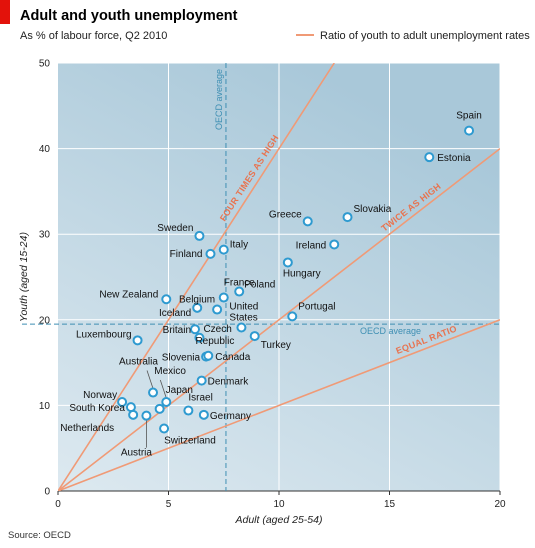  What do you see at coordinates (166, 299) in the screenshot?
I see `point-new-zealand` at bounding box center [166, 299].